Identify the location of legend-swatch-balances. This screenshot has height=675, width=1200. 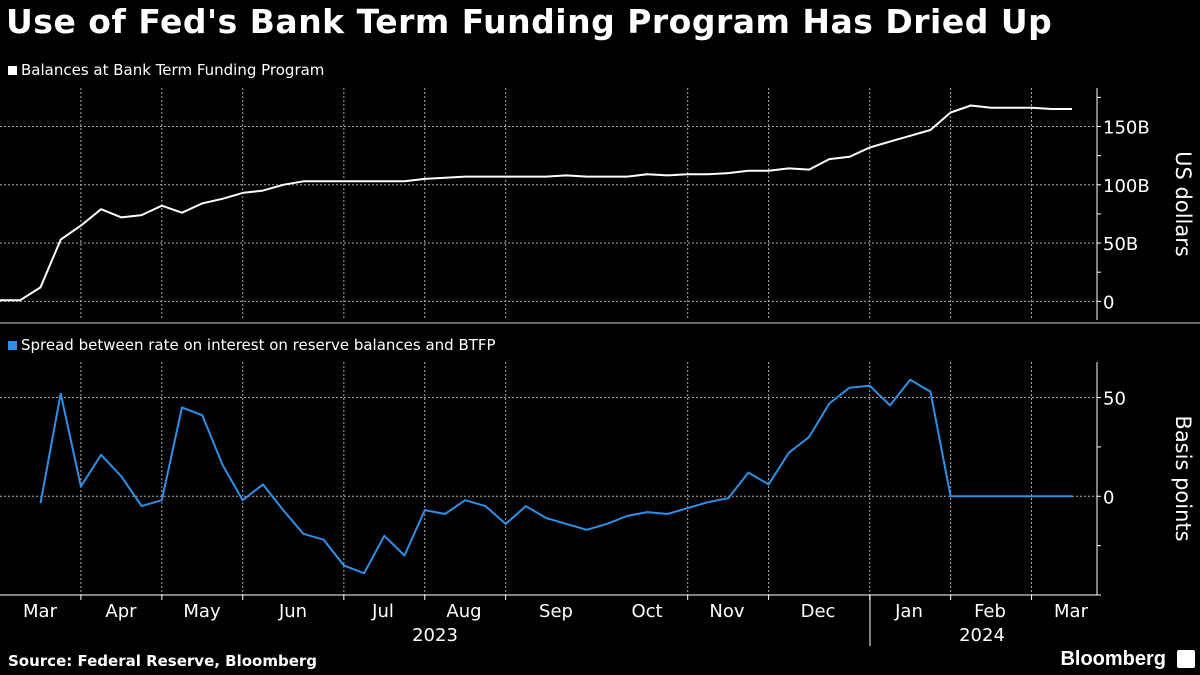
(12, 70).